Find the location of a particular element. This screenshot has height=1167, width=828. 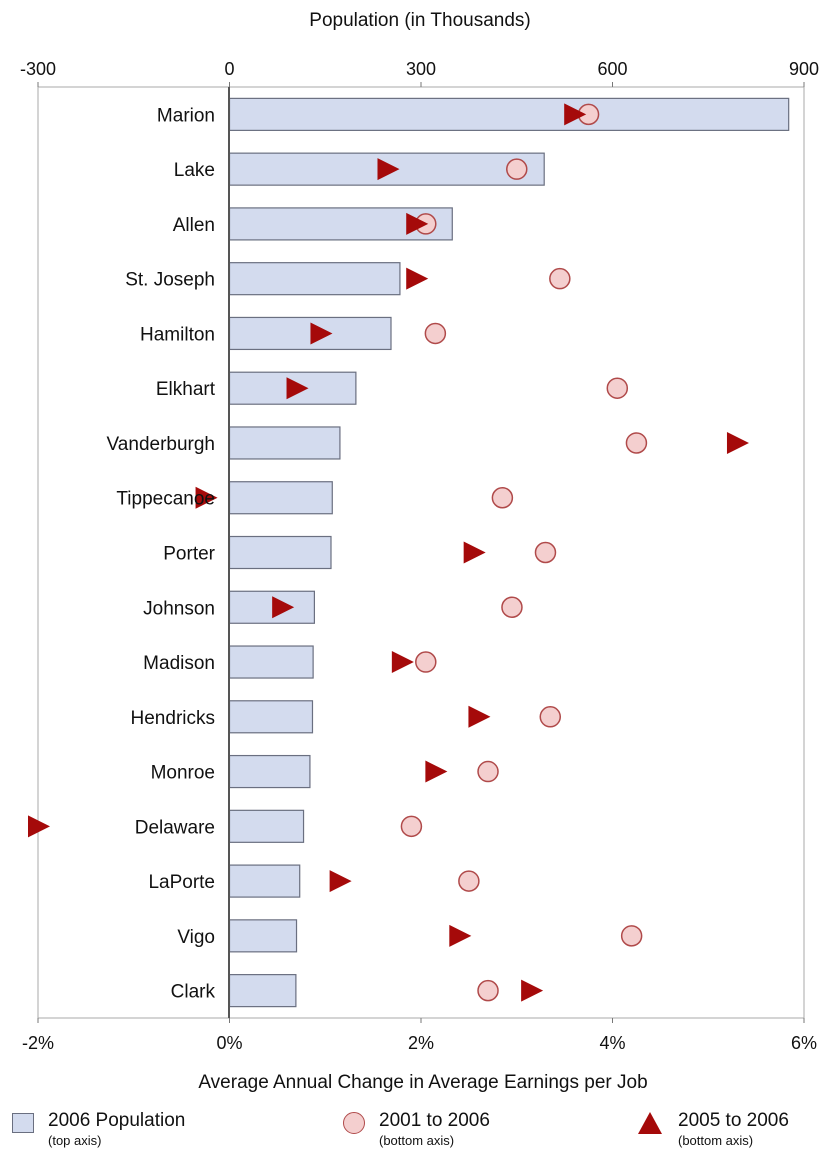

bottom-tick-label: 6% is located at coordinates (804, 1043).